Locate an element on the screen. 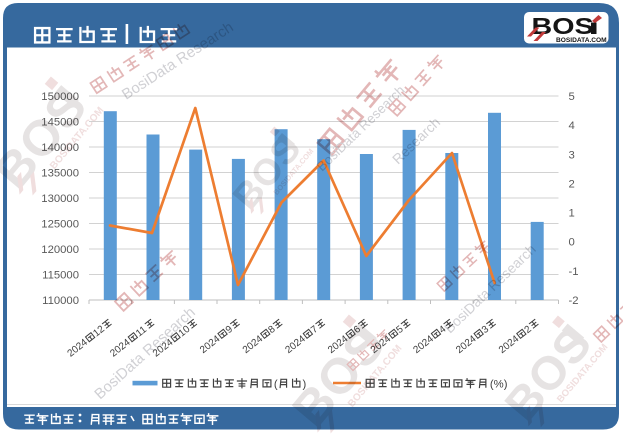 The width and height of the screenshot is (623, 435). svg-text: 120000 is located at coordinates (60, 250).